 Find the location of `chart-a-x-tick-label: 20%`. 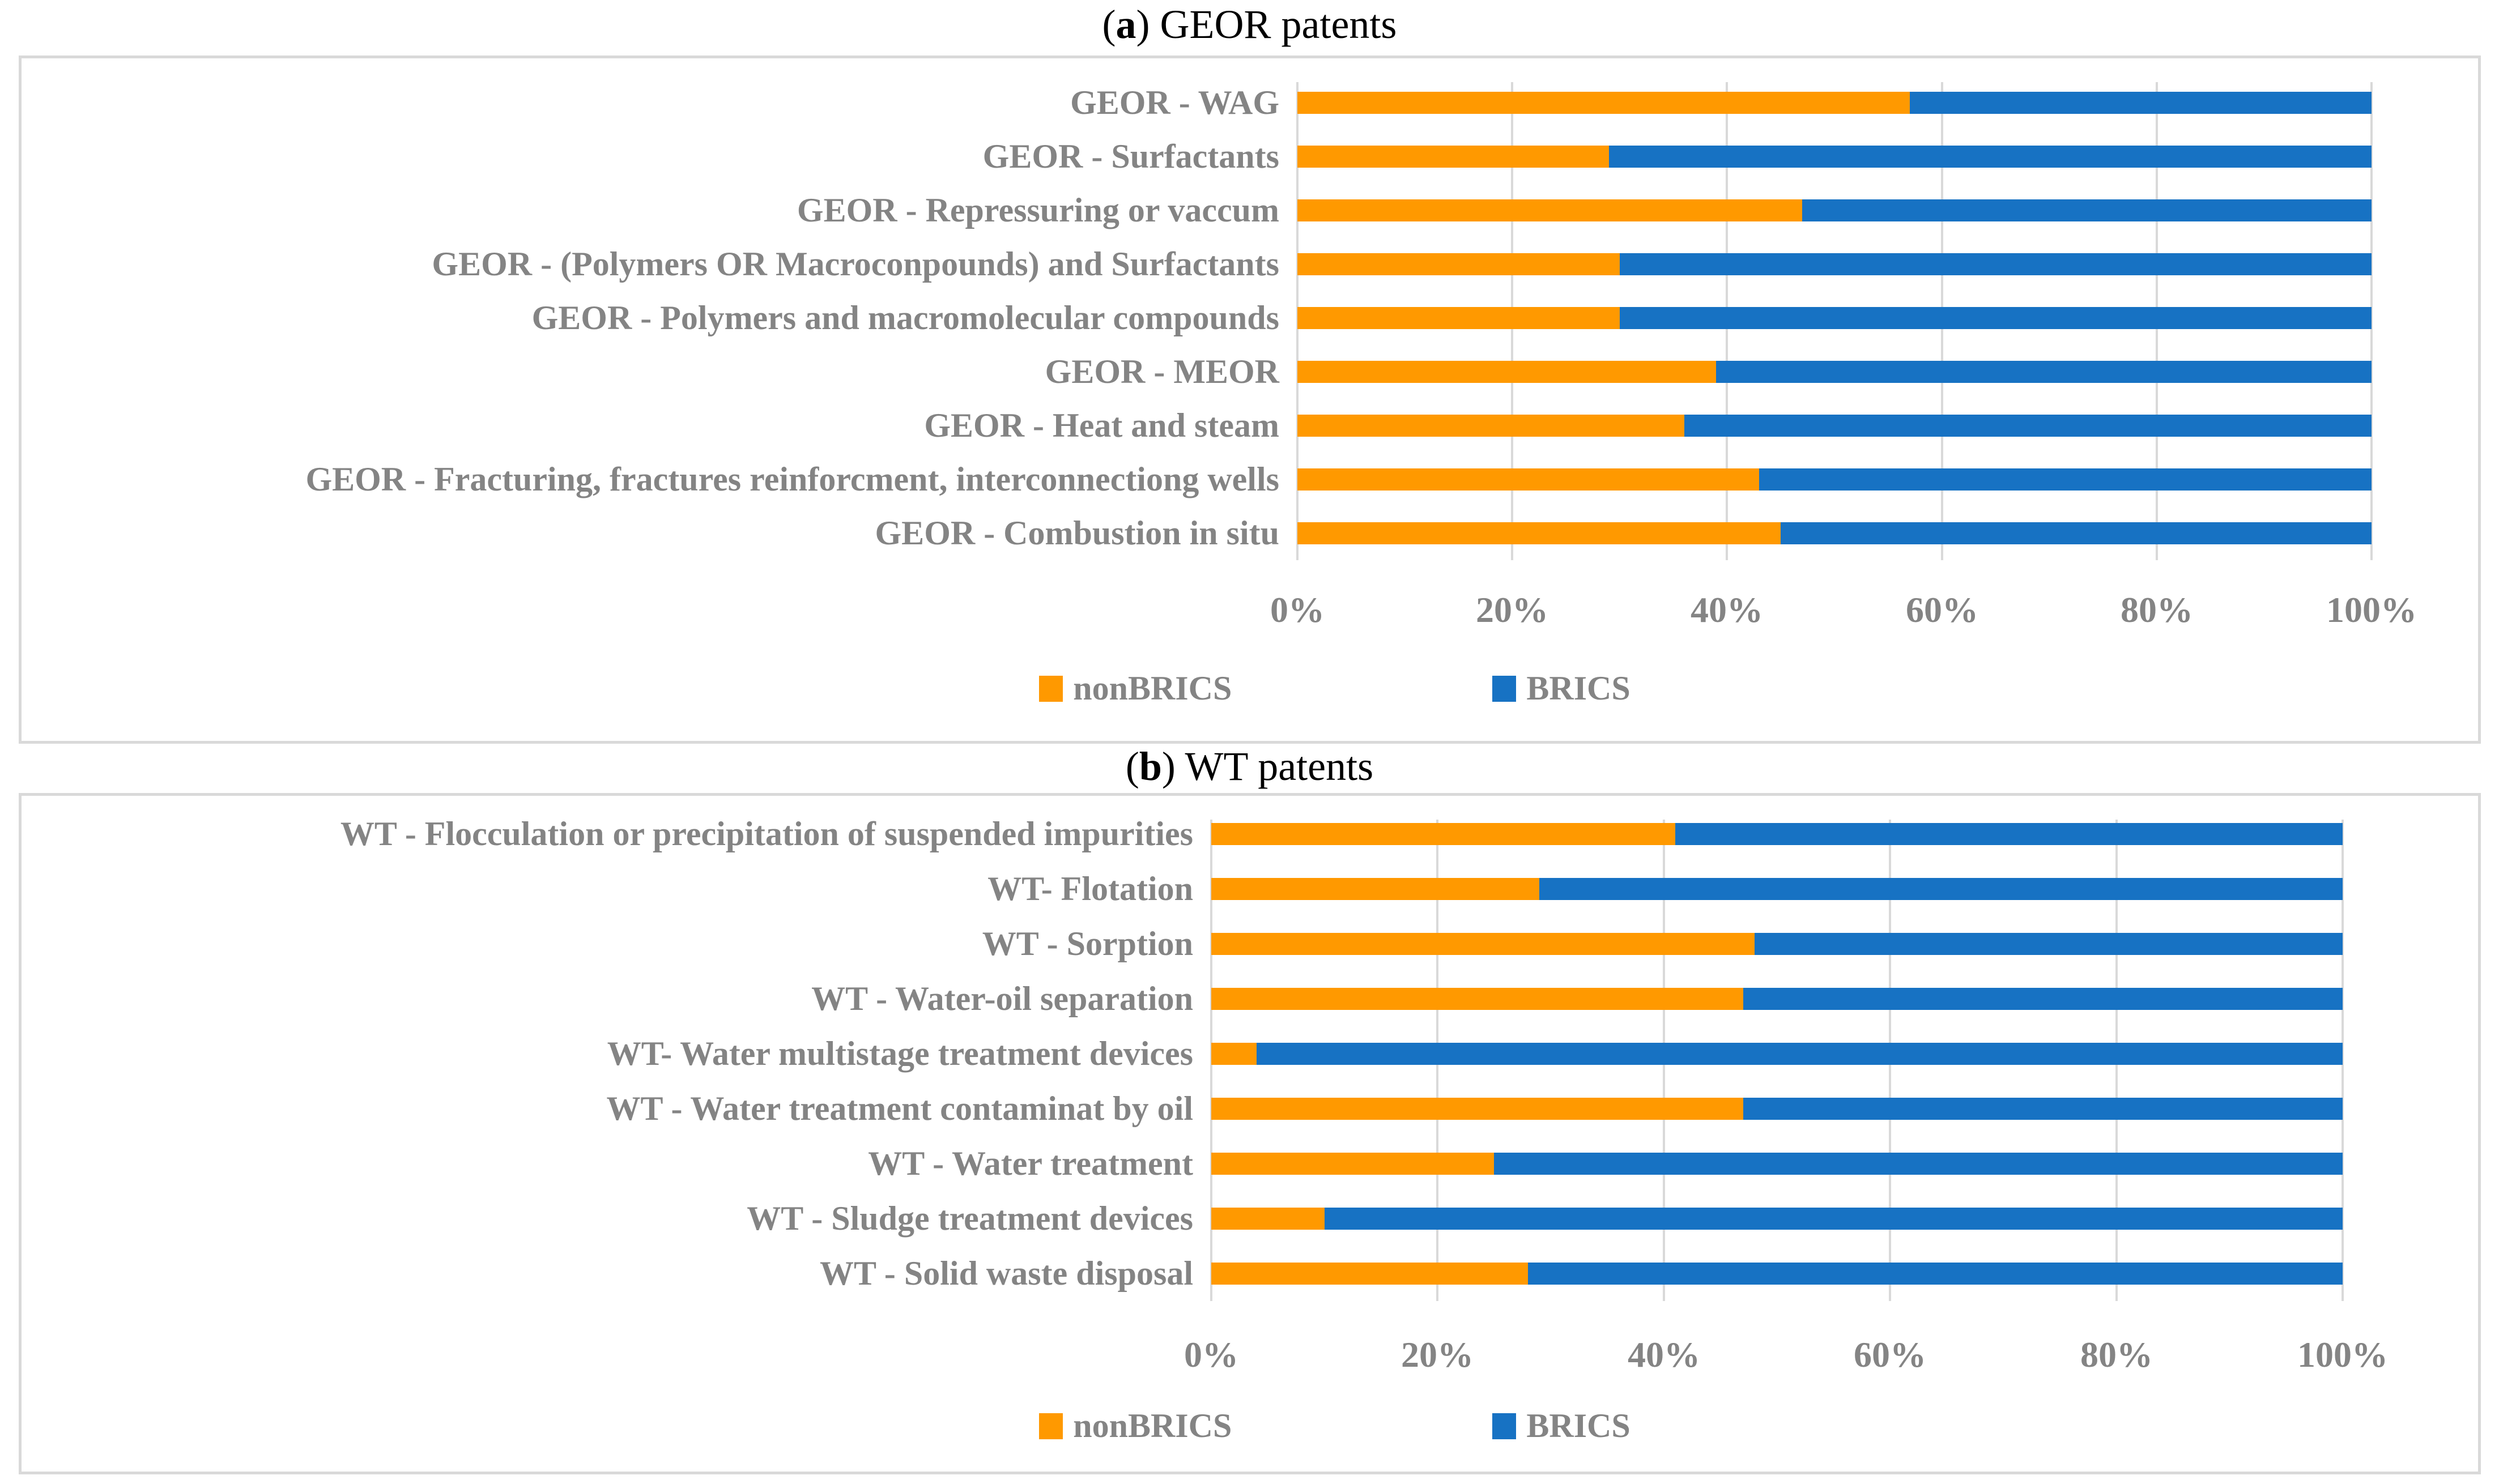

chart-a-x-tick-label: 20% is located at coordinates (1512, 610).